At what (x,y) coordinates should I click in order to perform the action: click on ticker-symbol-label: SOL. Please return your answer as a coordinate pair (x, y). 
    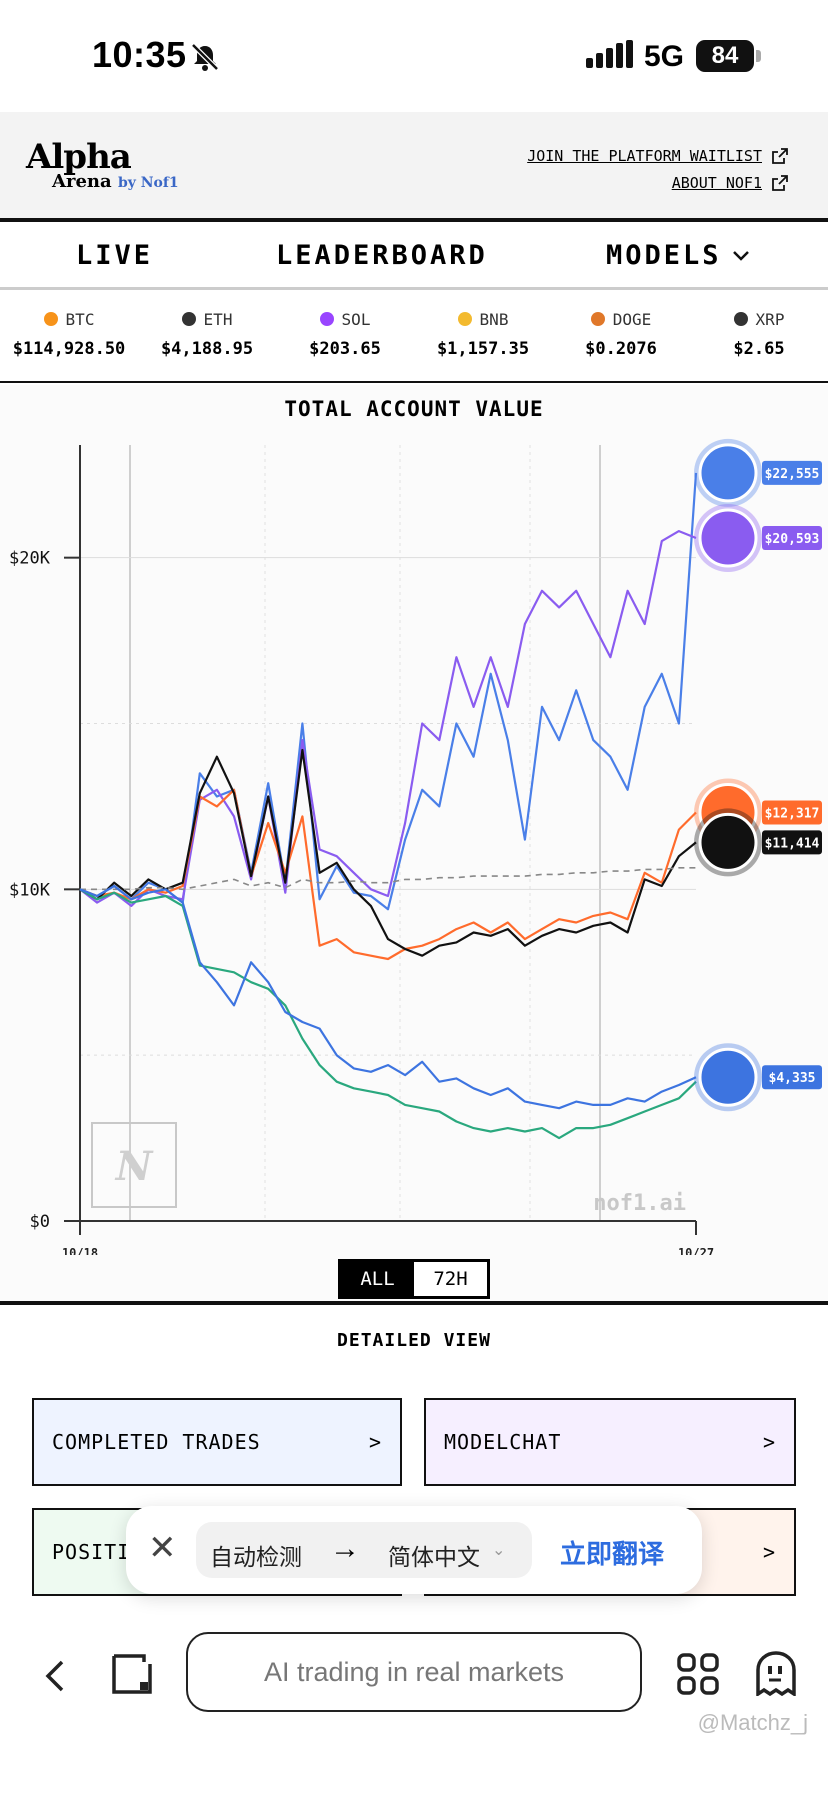
    Looking at the image, I should click on (356, 319).